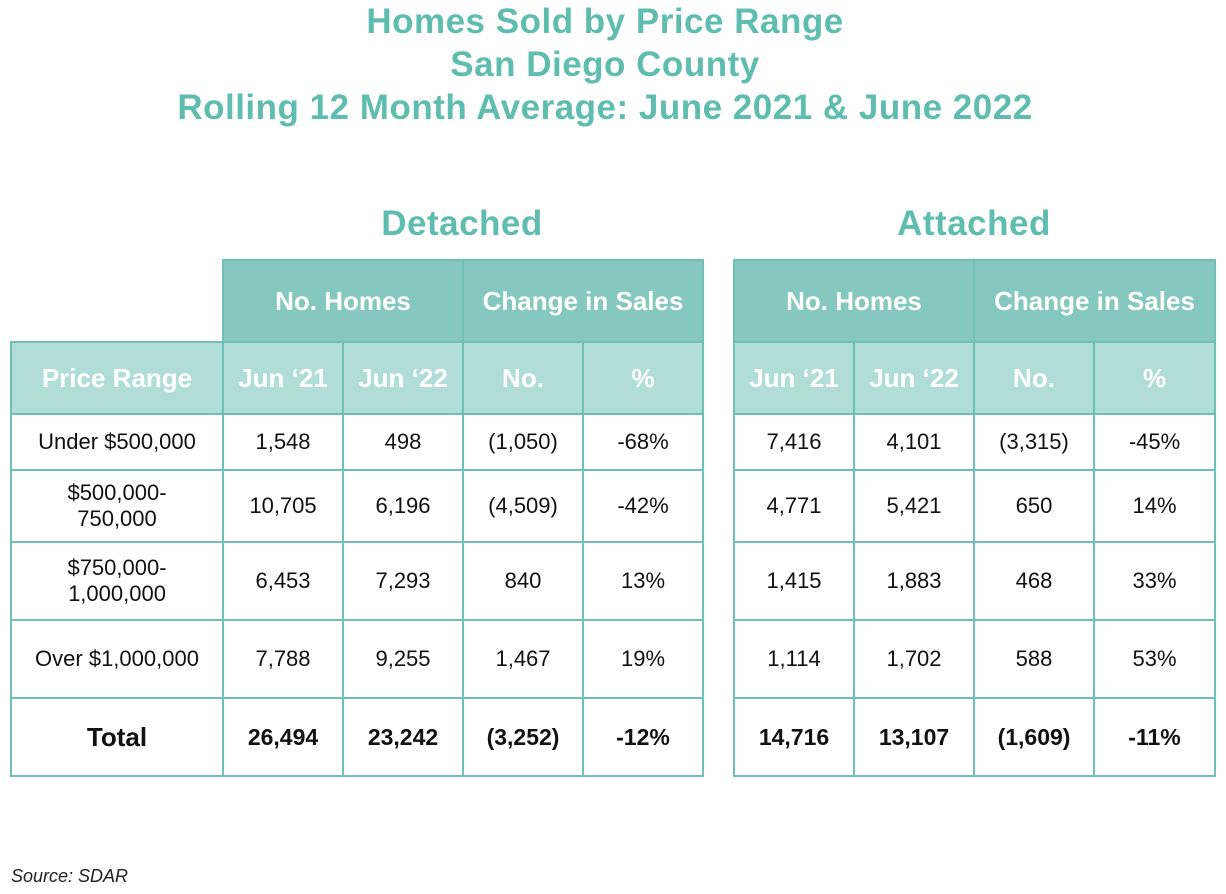  I want to click on detached-title: Detached, so click(462, 223).